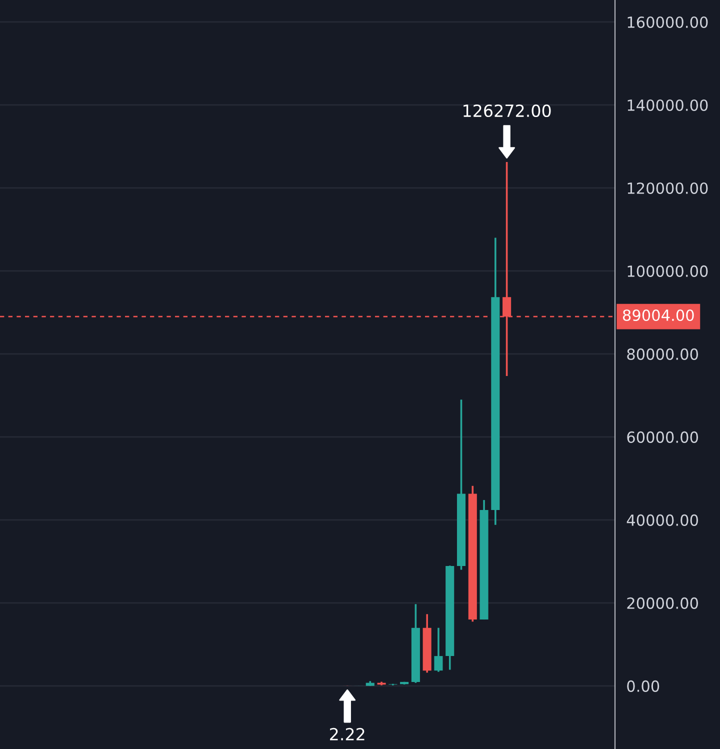  I want to click on y-tick-label: 140000.00, so click(668, 105).